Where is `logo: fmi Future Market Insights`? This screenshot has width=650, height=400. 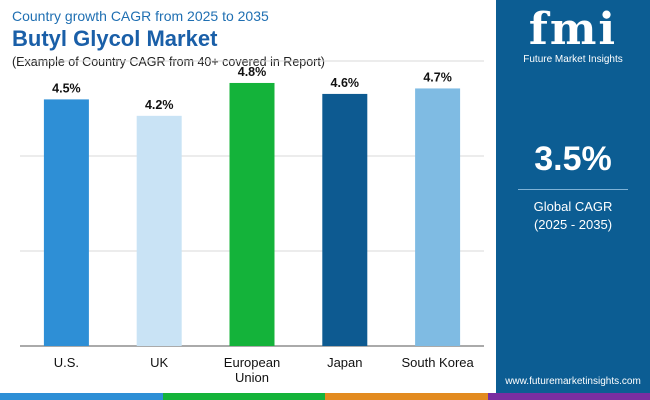 logo: fmi Future Market Insights is located at coordinates (573, 35).